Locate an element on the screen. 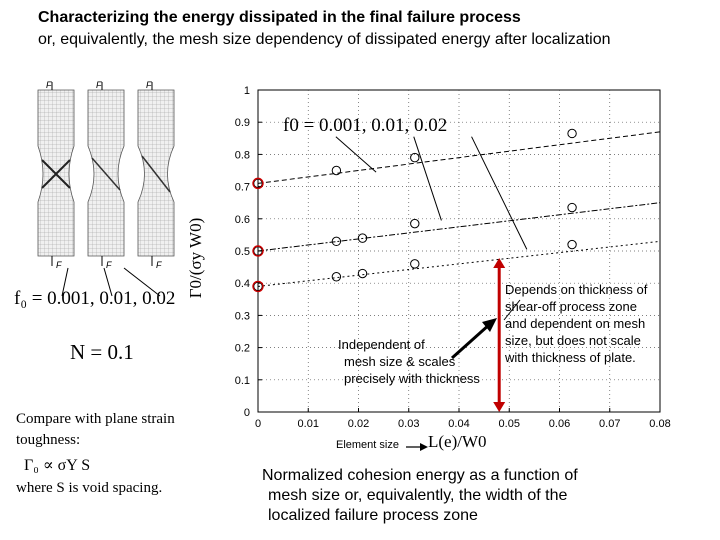 This screenshot has height=540, width=720. compare-line-2: toughness: is located at coordinates (48, 440).